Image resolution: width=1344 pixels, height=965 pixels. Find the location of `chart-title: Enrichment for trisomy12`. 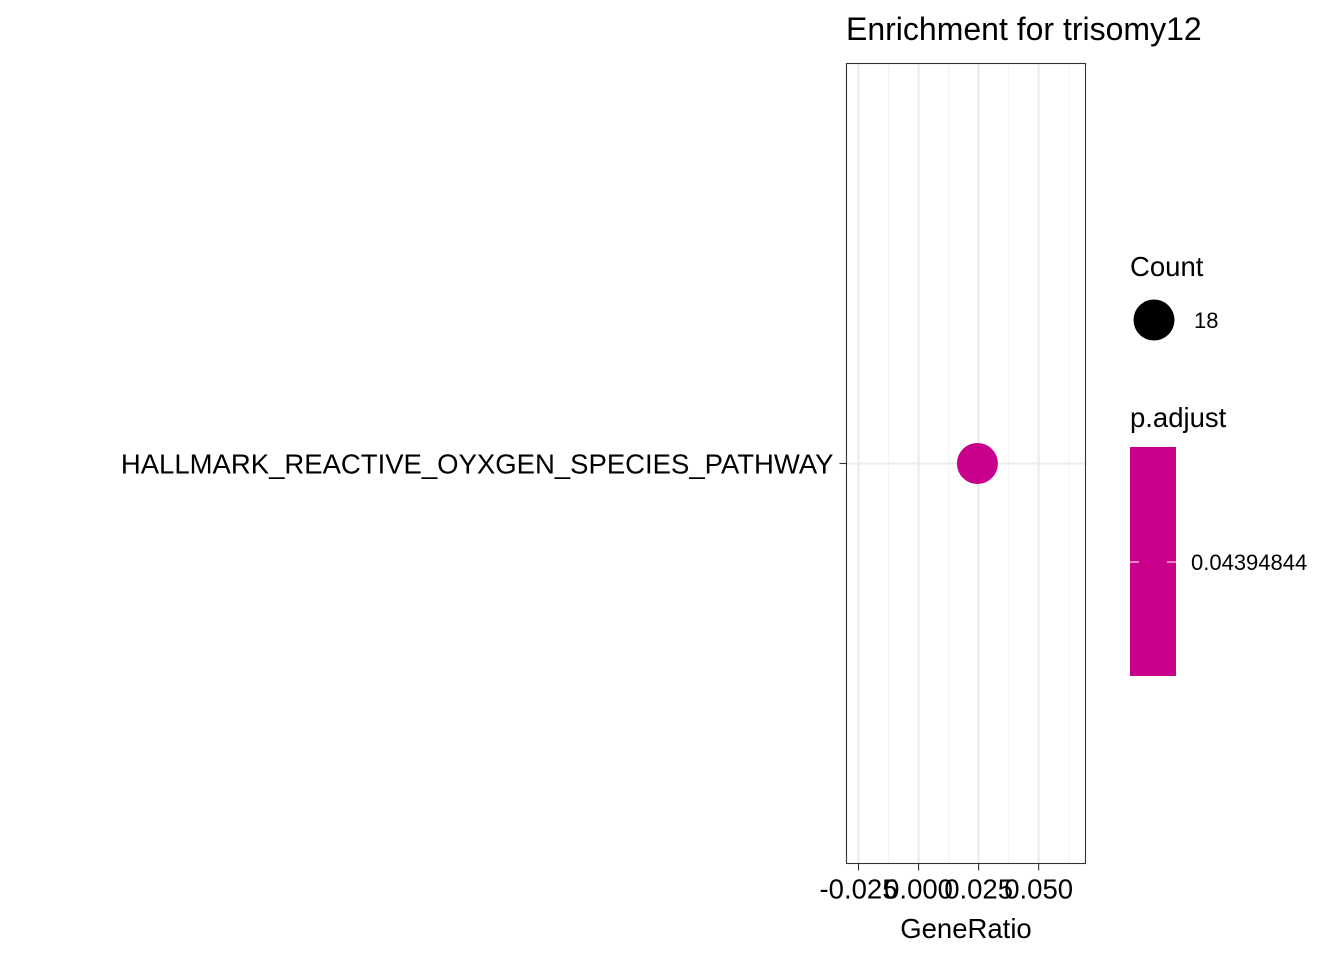

chart-title: Enrichment for trisomy12 is located at coordinates (1024, 29).